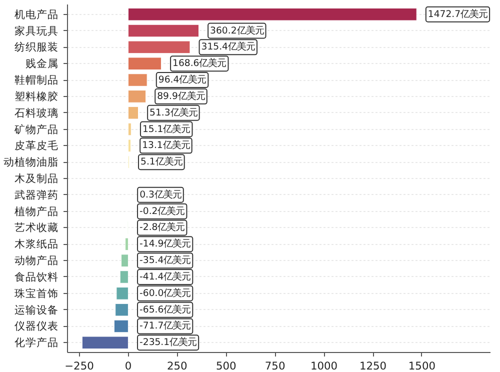  Describe the element at coordinates (36, 47) in the screenshot. I see `y-tick-label: 纺织服装` at that location.